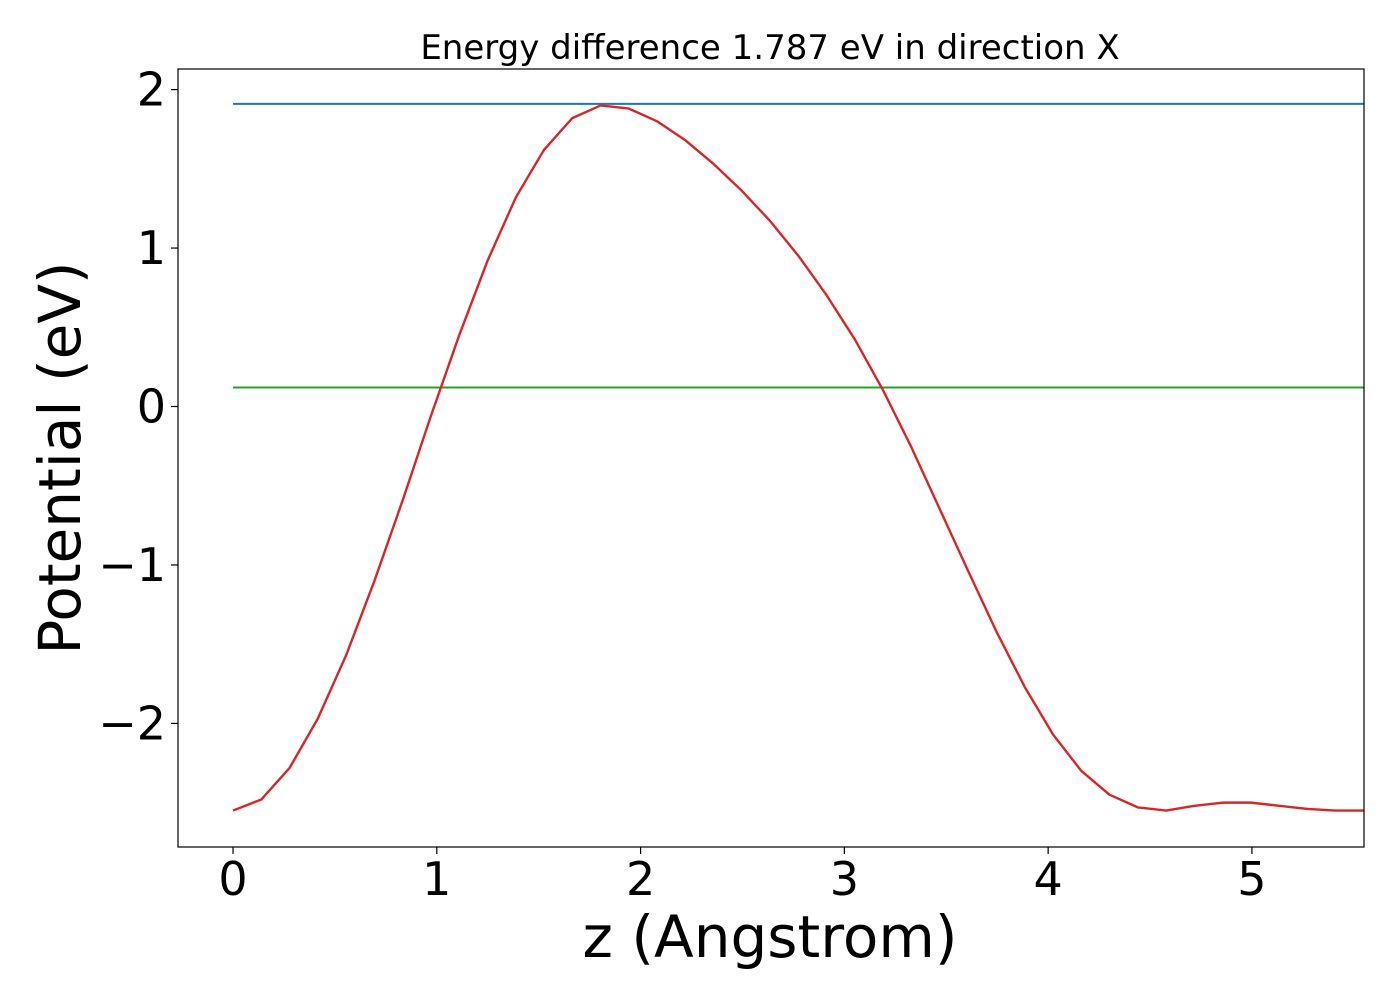  What do you see at coordinates (151, 90) in the screenshot?
I see `y-tick-label: 2` at bounding box center [151, 90].